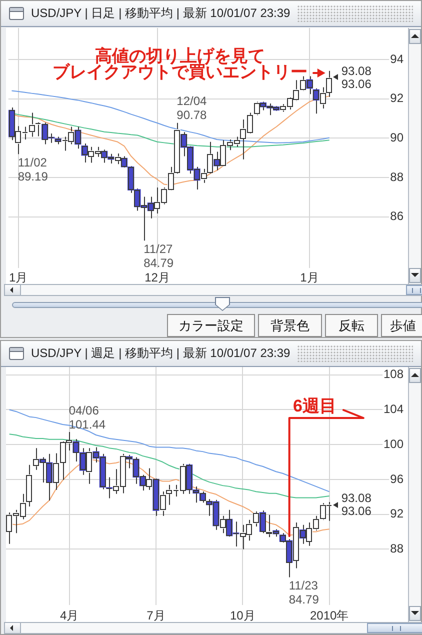 The height and width of the screenshot is (635, 422). What do you see at coordinates (314, 406) in the screenshot?
I see `annotation: 6週目` at bounding box center [314, 406].